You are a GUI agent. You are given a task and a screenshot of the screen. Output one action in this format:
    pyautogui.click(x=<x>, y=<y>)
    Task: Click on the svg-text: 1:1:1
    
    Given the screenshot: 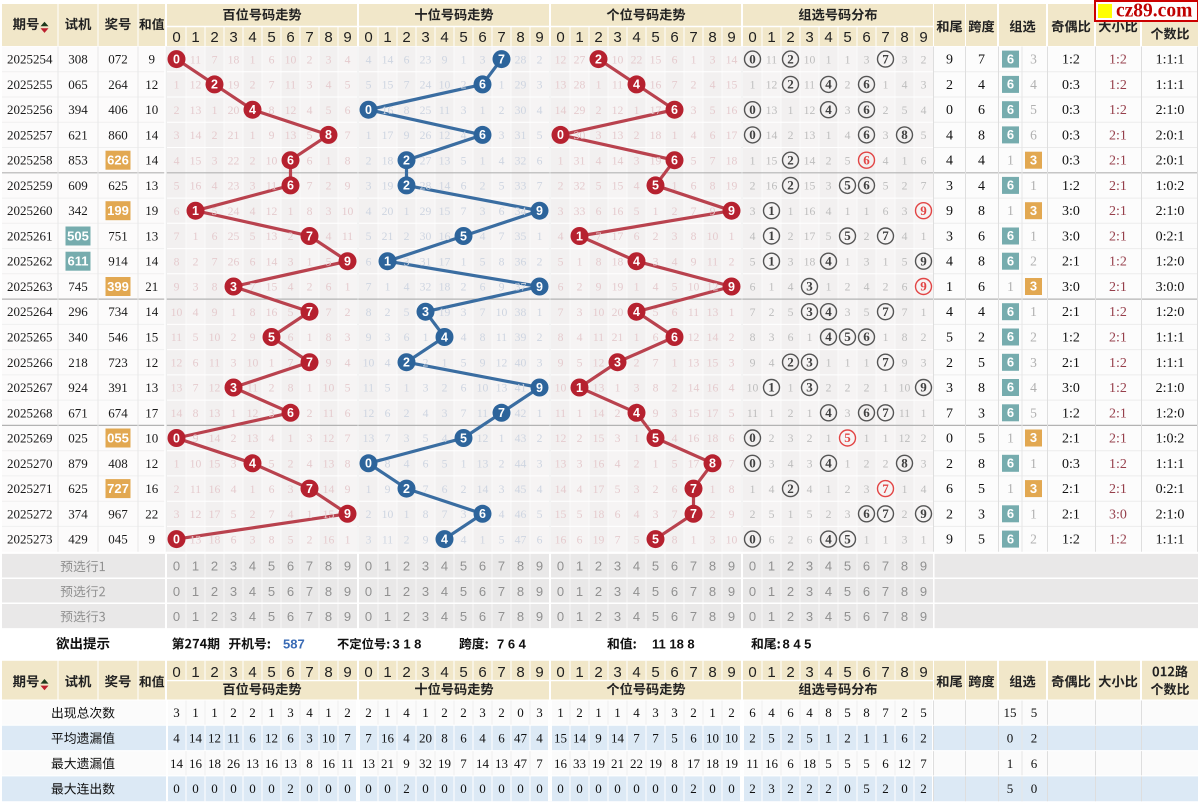 What is the action you would take?
    pyautogui.click(x=1170, y=464)
    